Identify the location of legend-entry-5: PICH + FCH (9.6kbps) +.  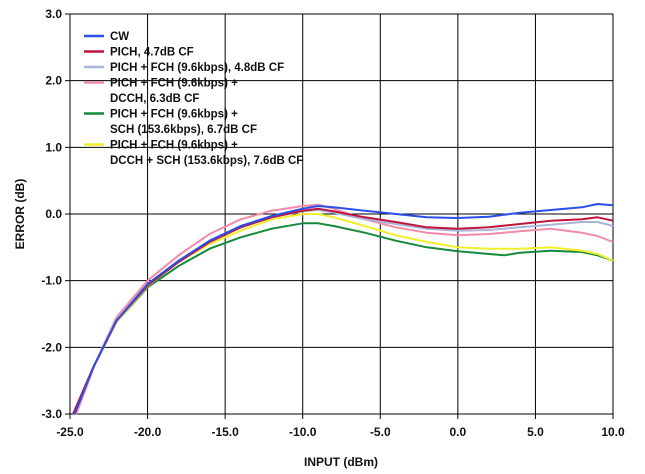
(174, 115).